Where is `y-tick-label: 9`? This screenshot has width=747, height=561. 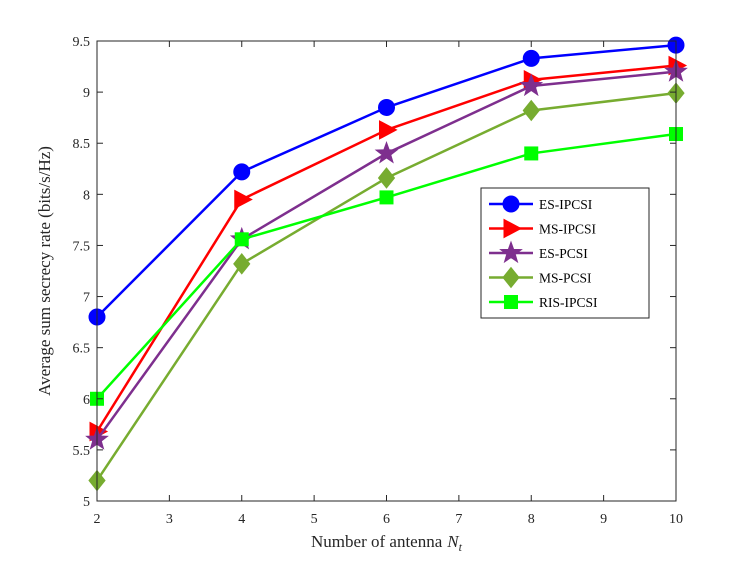 y-tick-label: 9 is located at coordinates (86, 93).